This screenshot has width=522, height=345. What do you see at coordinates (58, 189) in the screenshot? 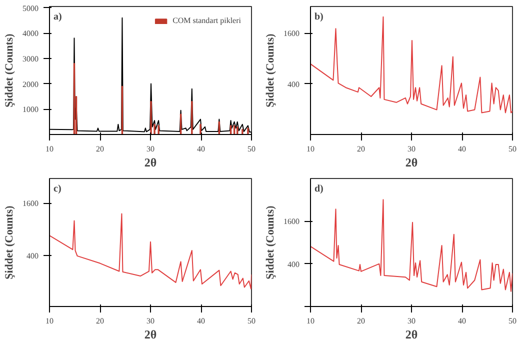
I see `text: c)` at bounding box center [58, 189].